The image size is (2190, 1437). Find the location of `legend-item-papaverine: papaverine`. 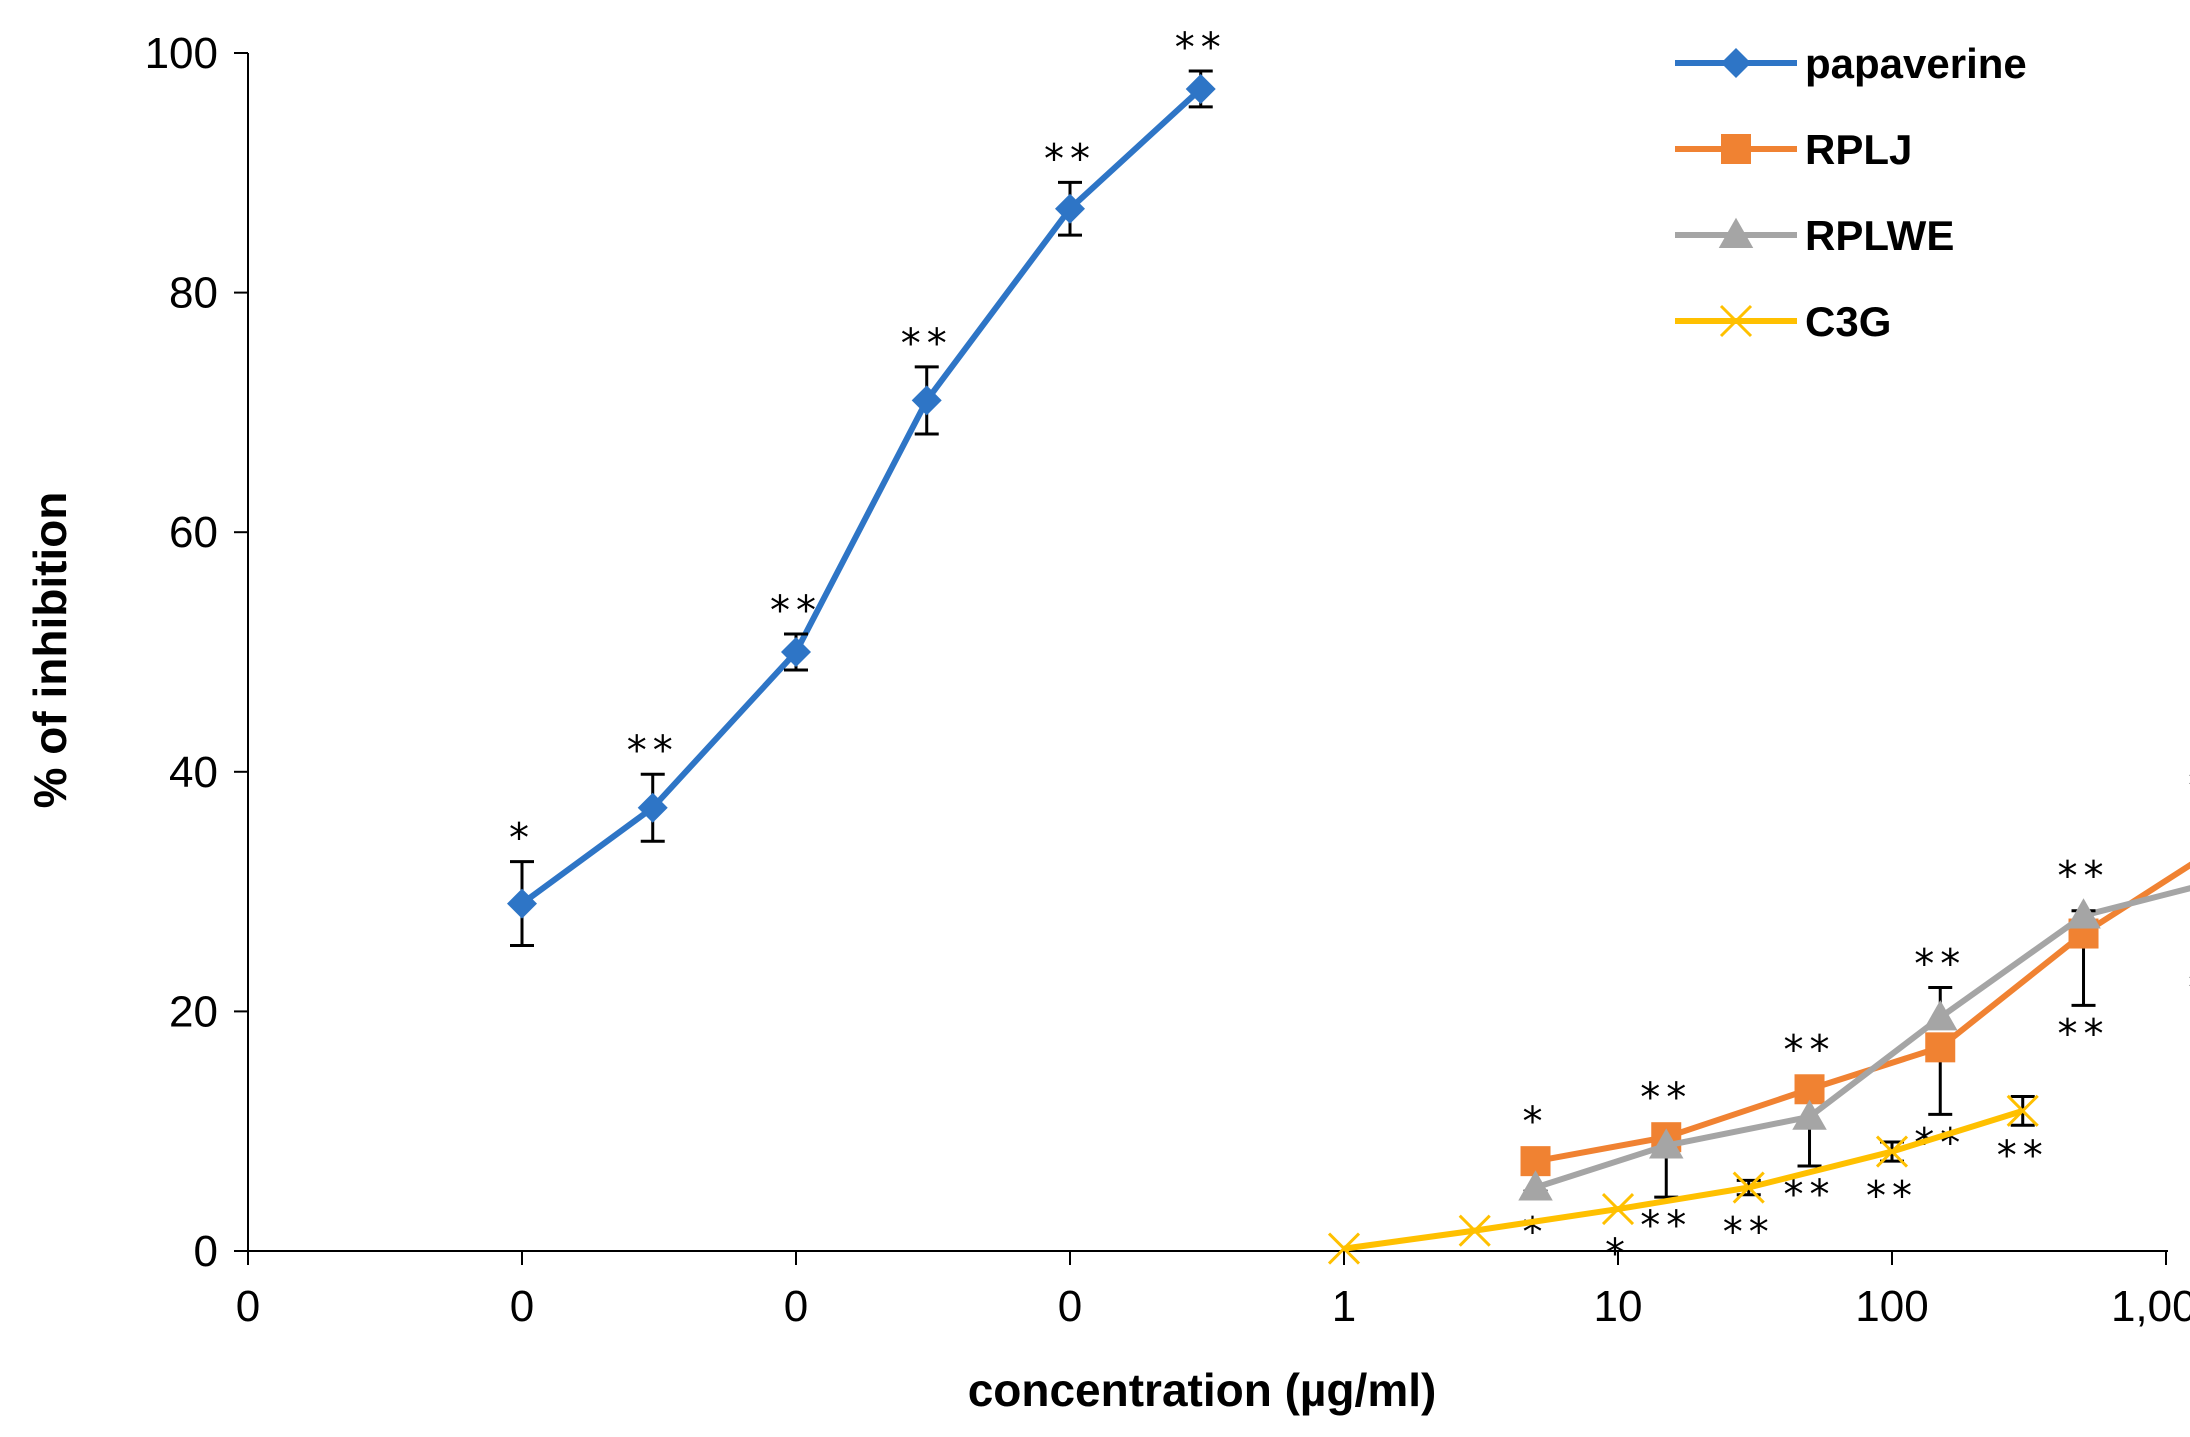

legend-item-papaverine: papaverine is located at coordinates (1851, 63).